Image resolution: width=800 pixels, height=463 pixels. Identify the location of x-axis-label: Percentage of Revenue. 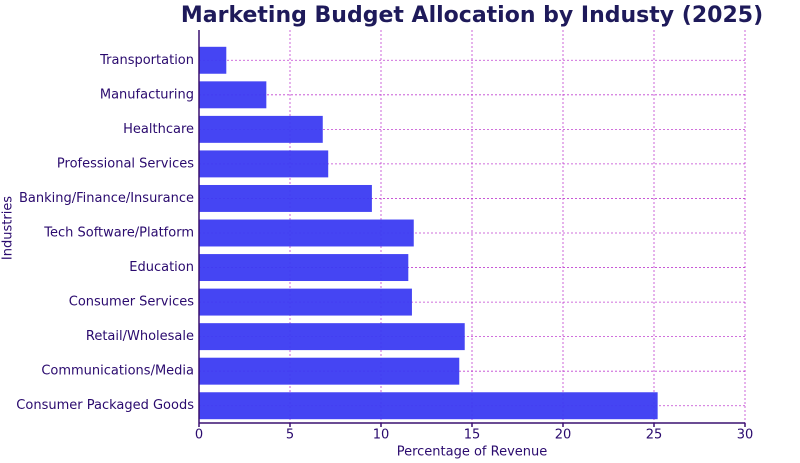
(472, 452).